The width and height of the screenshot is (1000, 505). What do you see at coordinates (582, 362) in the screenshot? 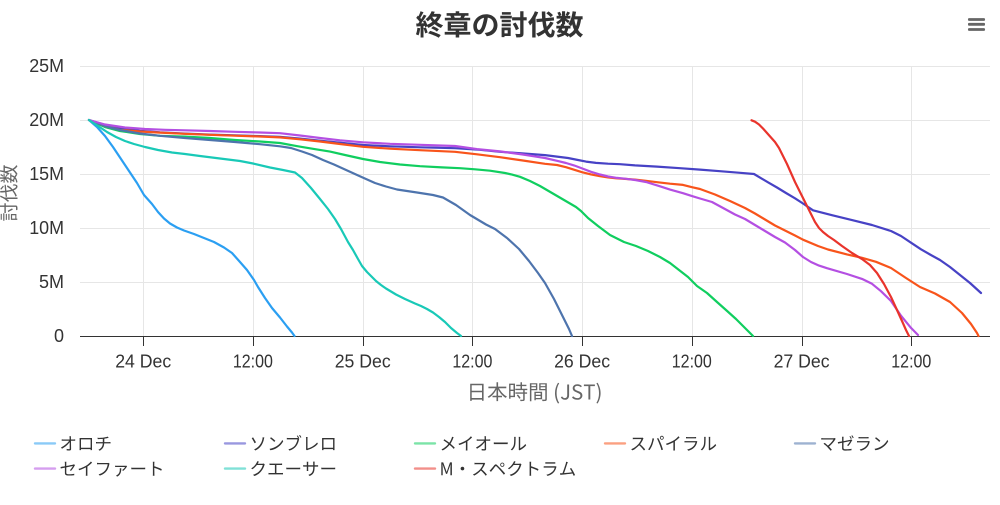
I see `svg-text: 26 Dec` at bounding box center [582, 362].